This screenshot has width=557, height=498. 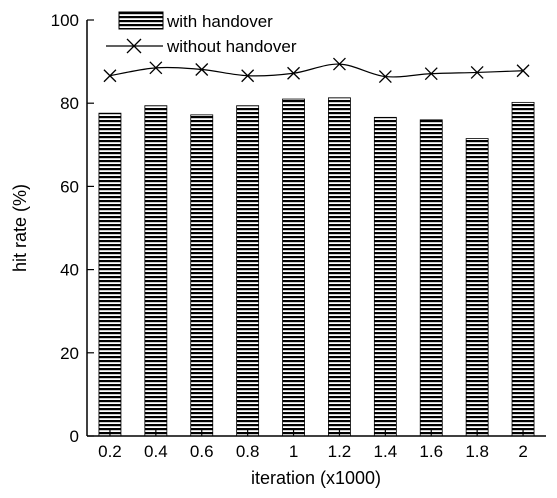 I want to click on y-tick-label: 40, so click(x=69, y=270).